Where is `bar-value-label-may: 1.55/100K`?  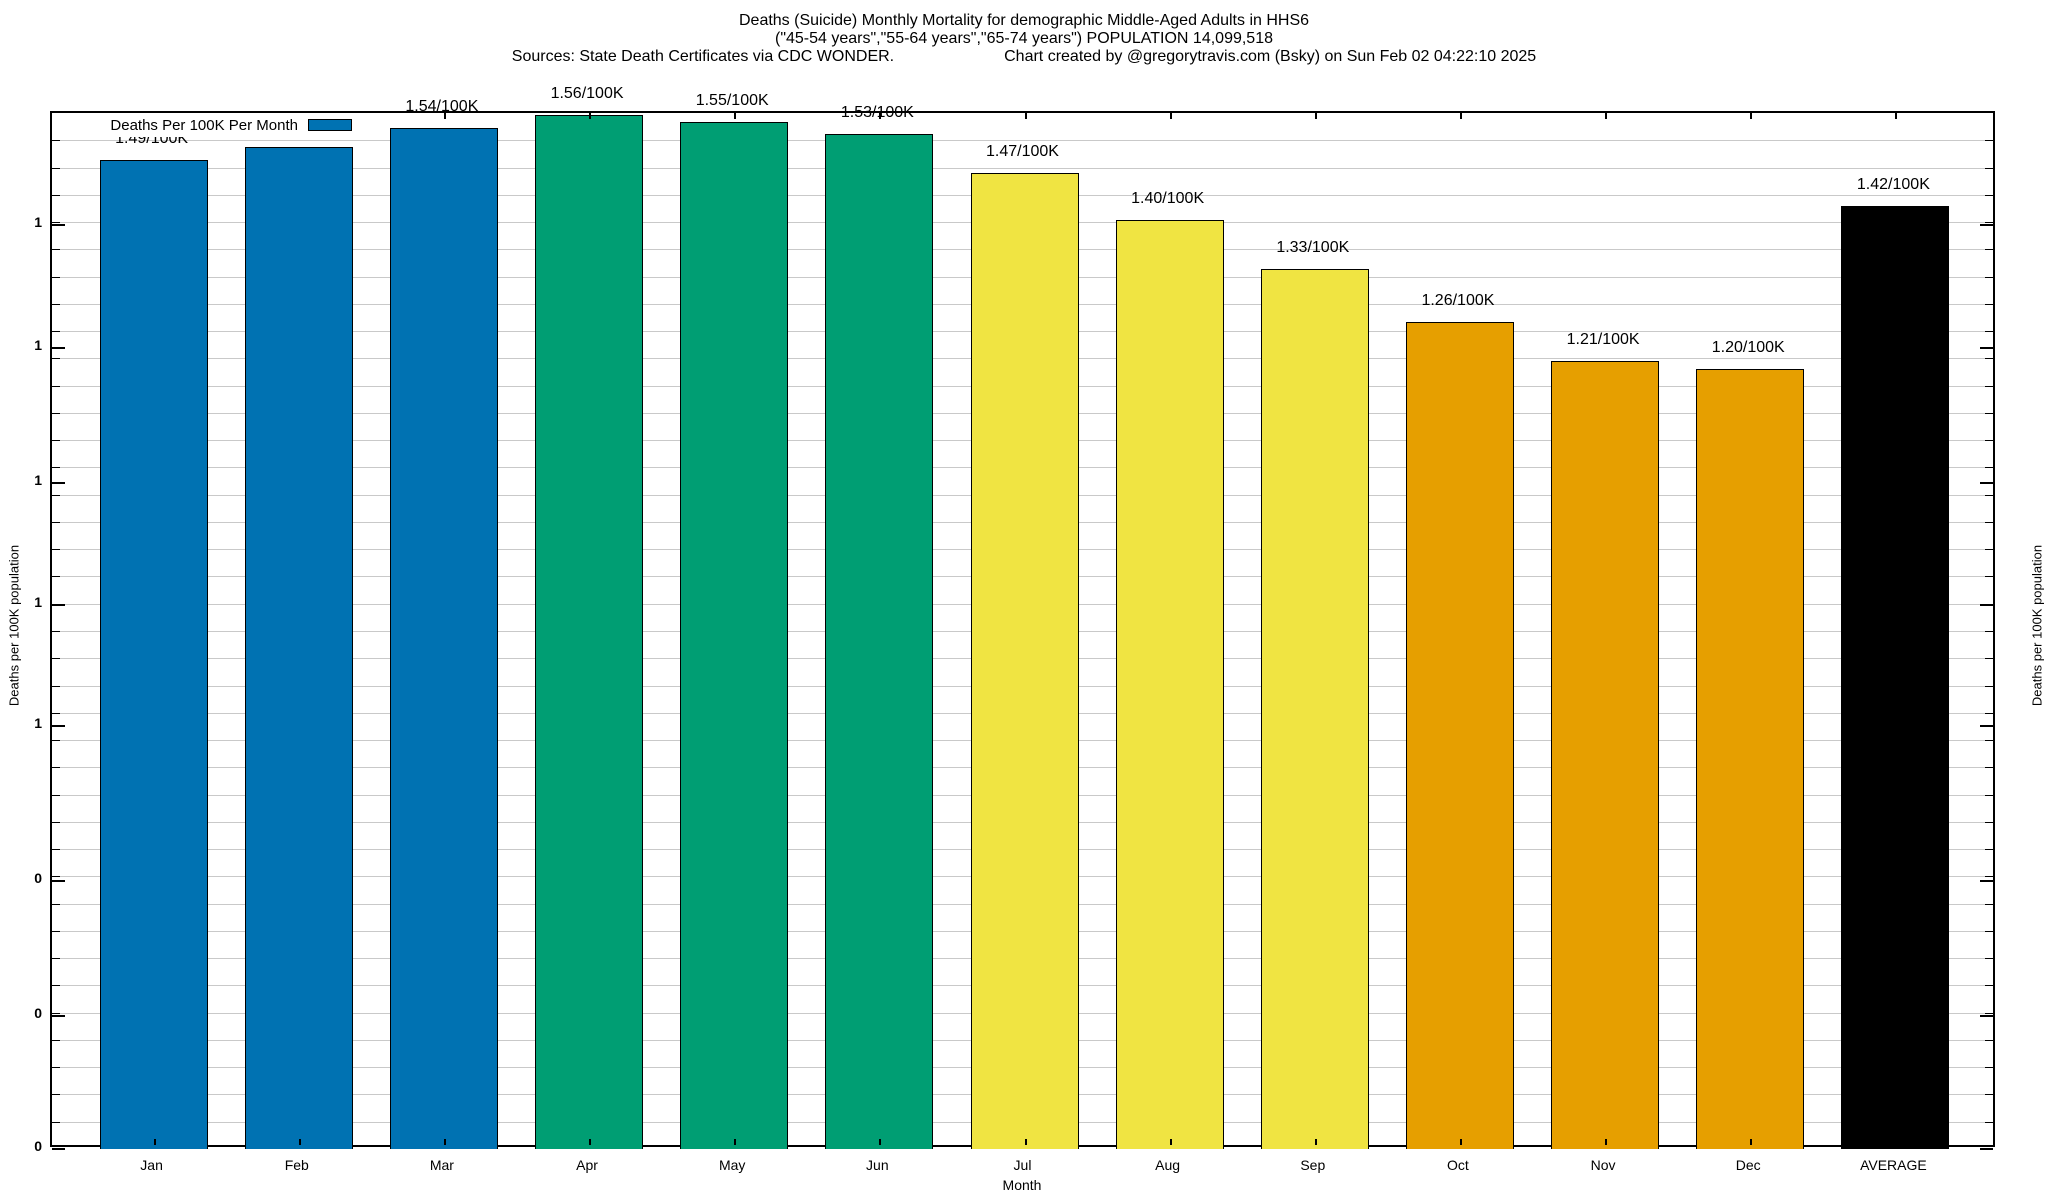
bar-value-label-may: 1.55/100K is located at coordinates (732, 100).